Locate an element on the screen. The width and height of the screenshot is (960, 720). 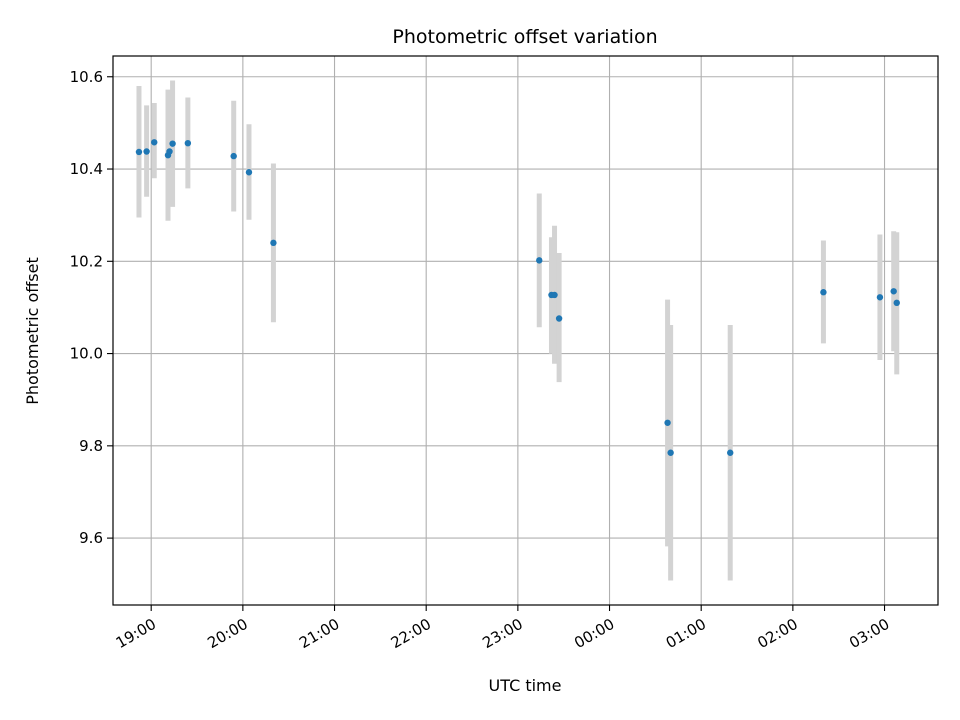
y-tick-label: 10.4 is located at coordinates (86, 169).